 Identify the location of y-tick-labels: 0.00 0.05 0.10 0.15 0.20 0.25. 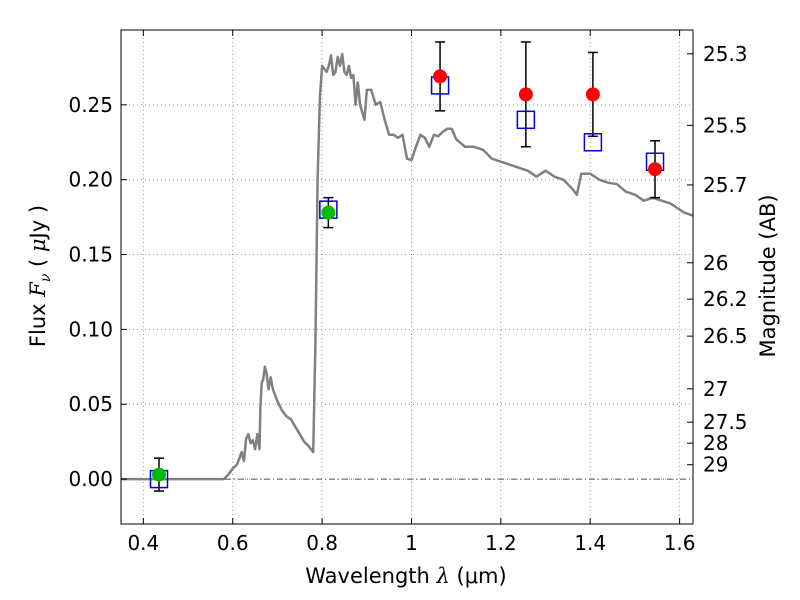
(90, 292).